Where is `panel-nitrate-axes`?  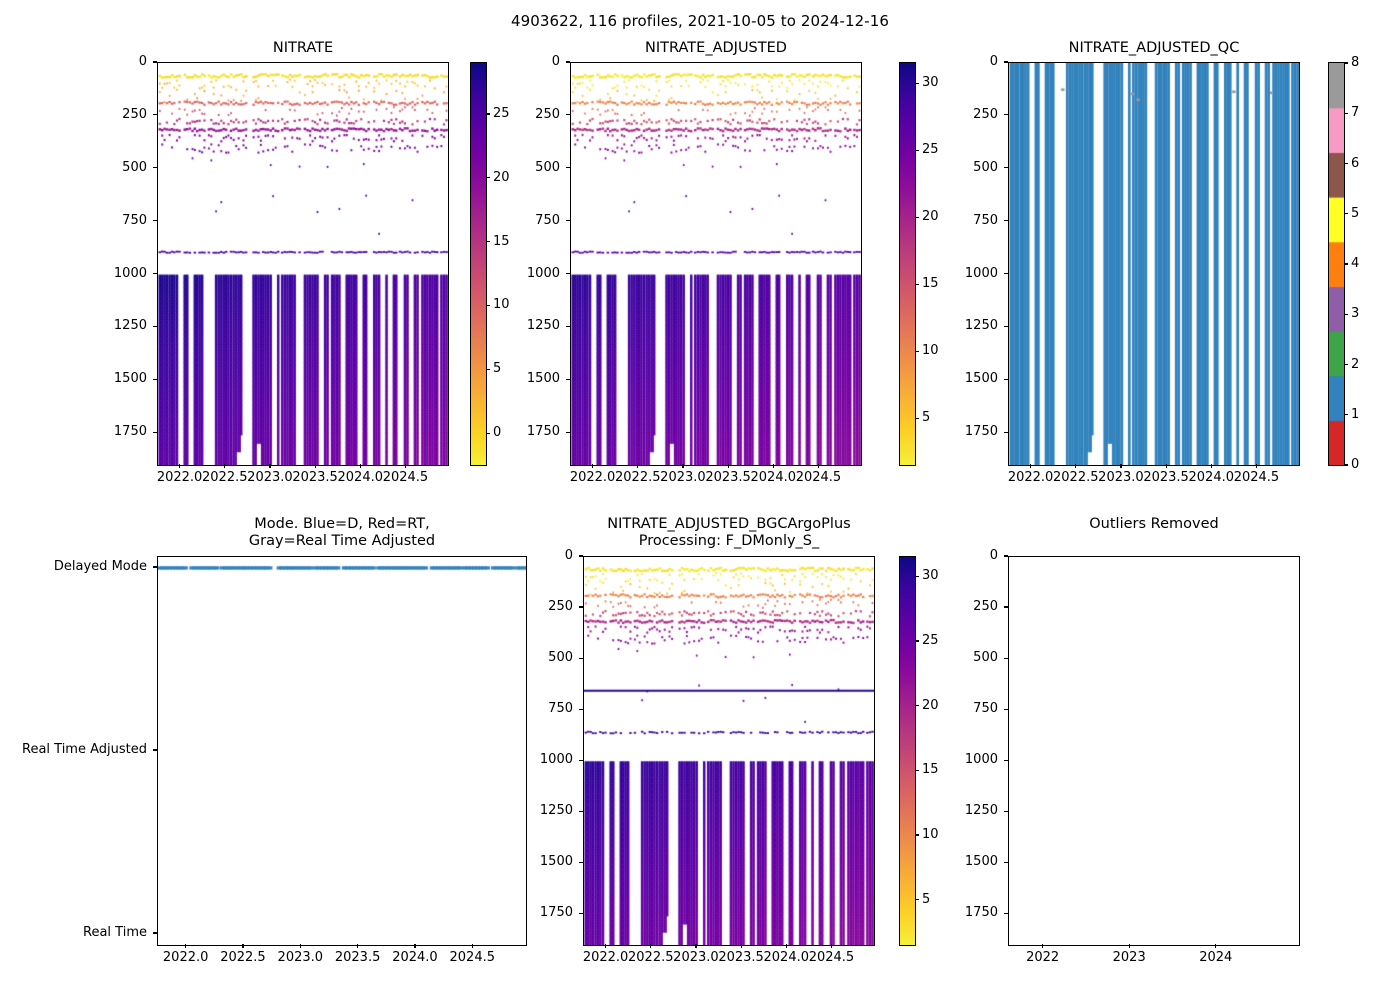 panel-nitrate-axes is located at coordinates (303, 264).